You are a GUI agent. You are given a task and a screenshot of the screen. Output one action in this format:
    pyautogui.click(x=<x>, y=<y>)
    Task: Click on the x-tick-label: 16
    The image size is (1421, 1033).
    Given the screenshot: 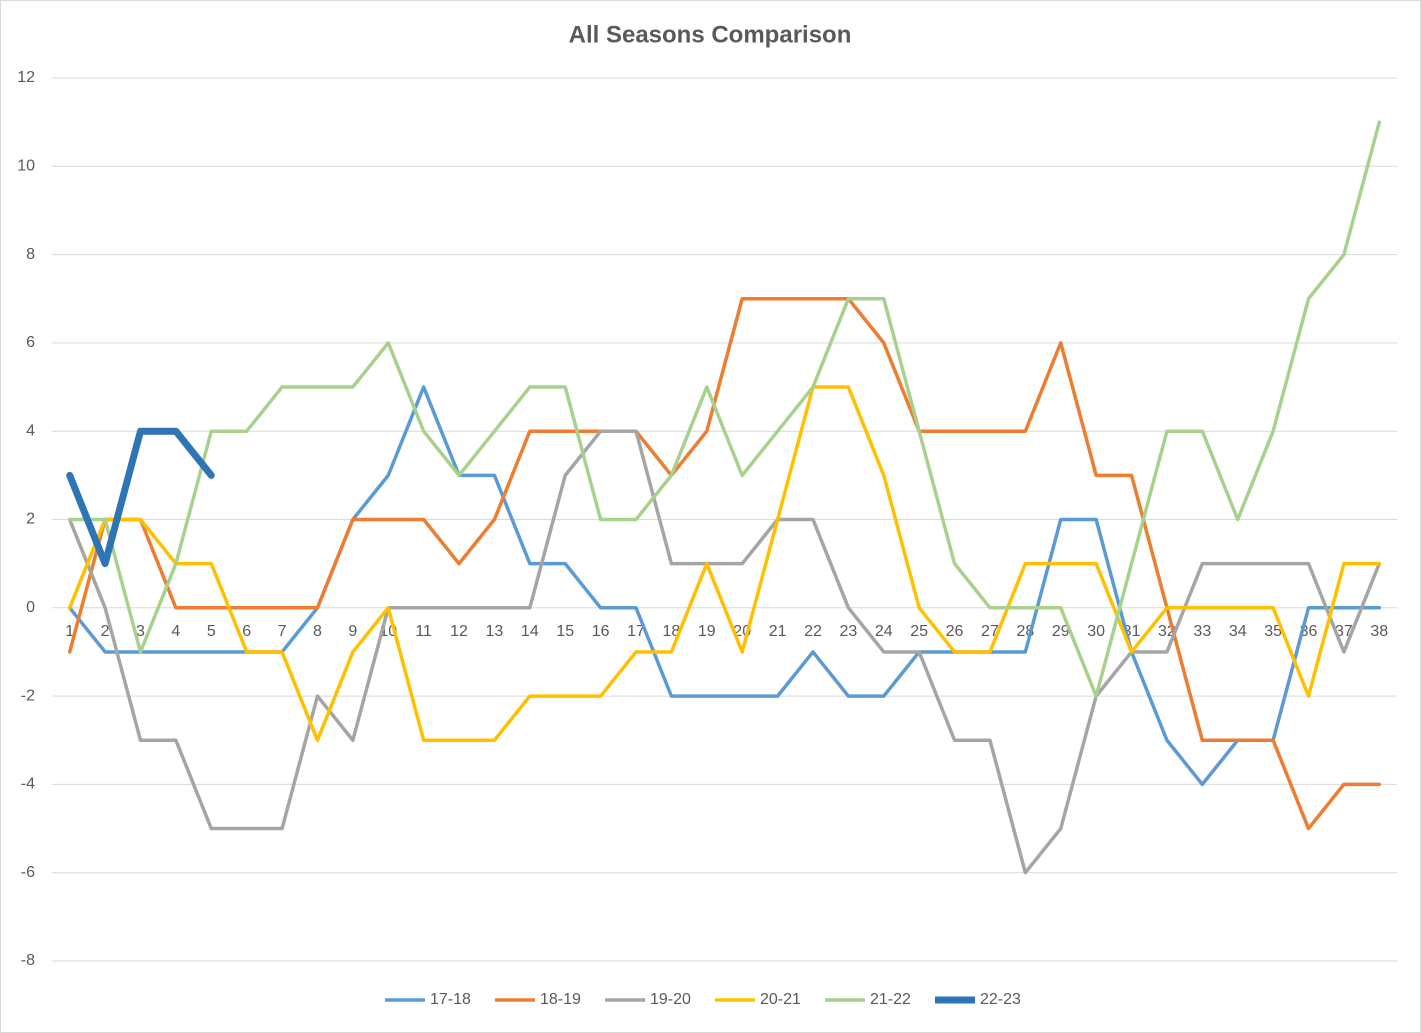 What is the action you would take?
    pyautogui.click(x=601, y=631)
    